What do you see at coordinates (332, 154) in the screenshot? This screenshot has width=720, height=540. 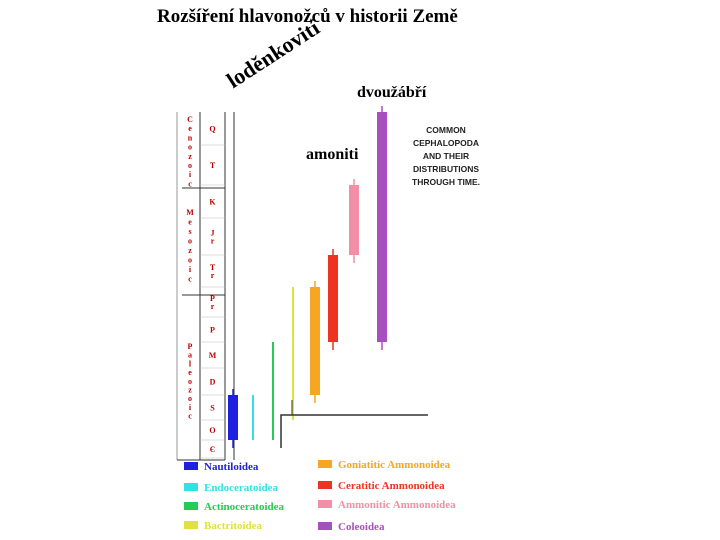 I see `label-amoniti: amoniti` at bounding box center [332, 154].